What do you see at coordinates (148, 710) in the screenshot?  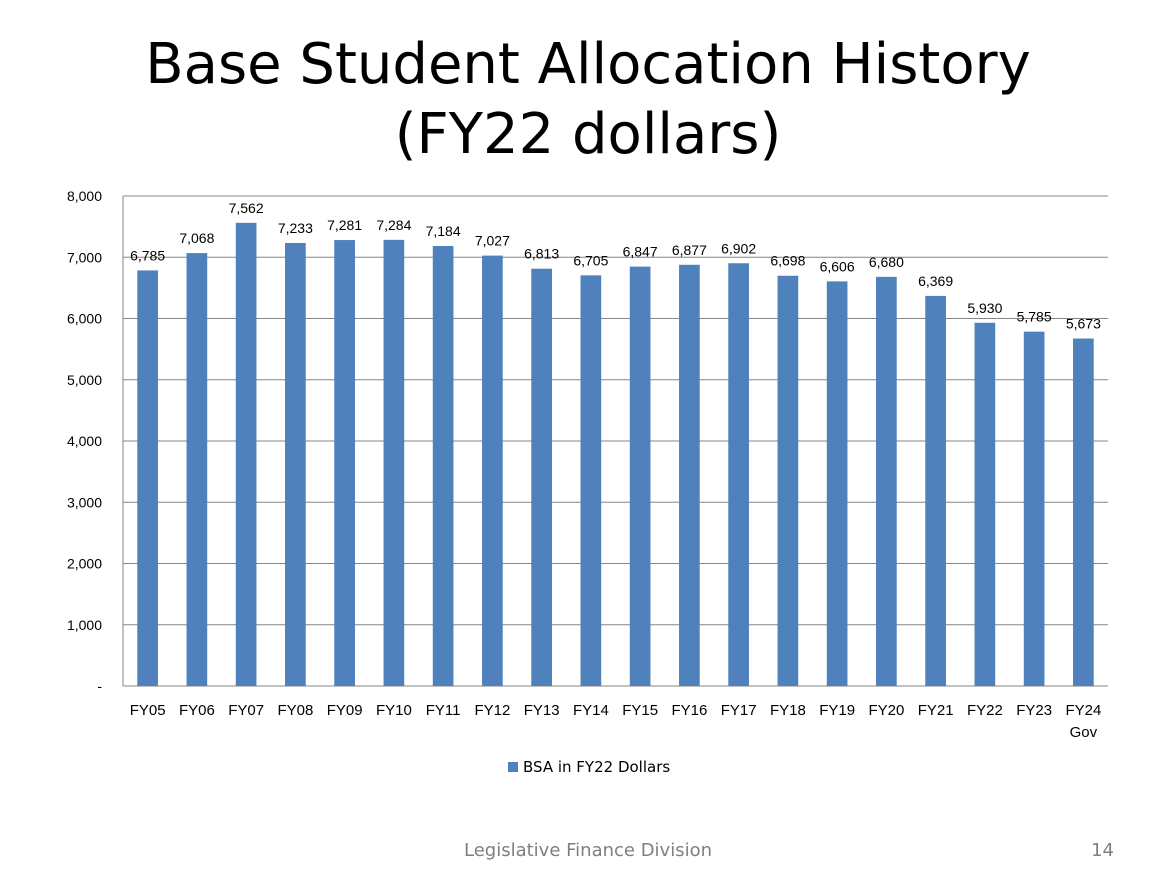 I see `x-tick-label: FY05` at bounding box center [148, 710].